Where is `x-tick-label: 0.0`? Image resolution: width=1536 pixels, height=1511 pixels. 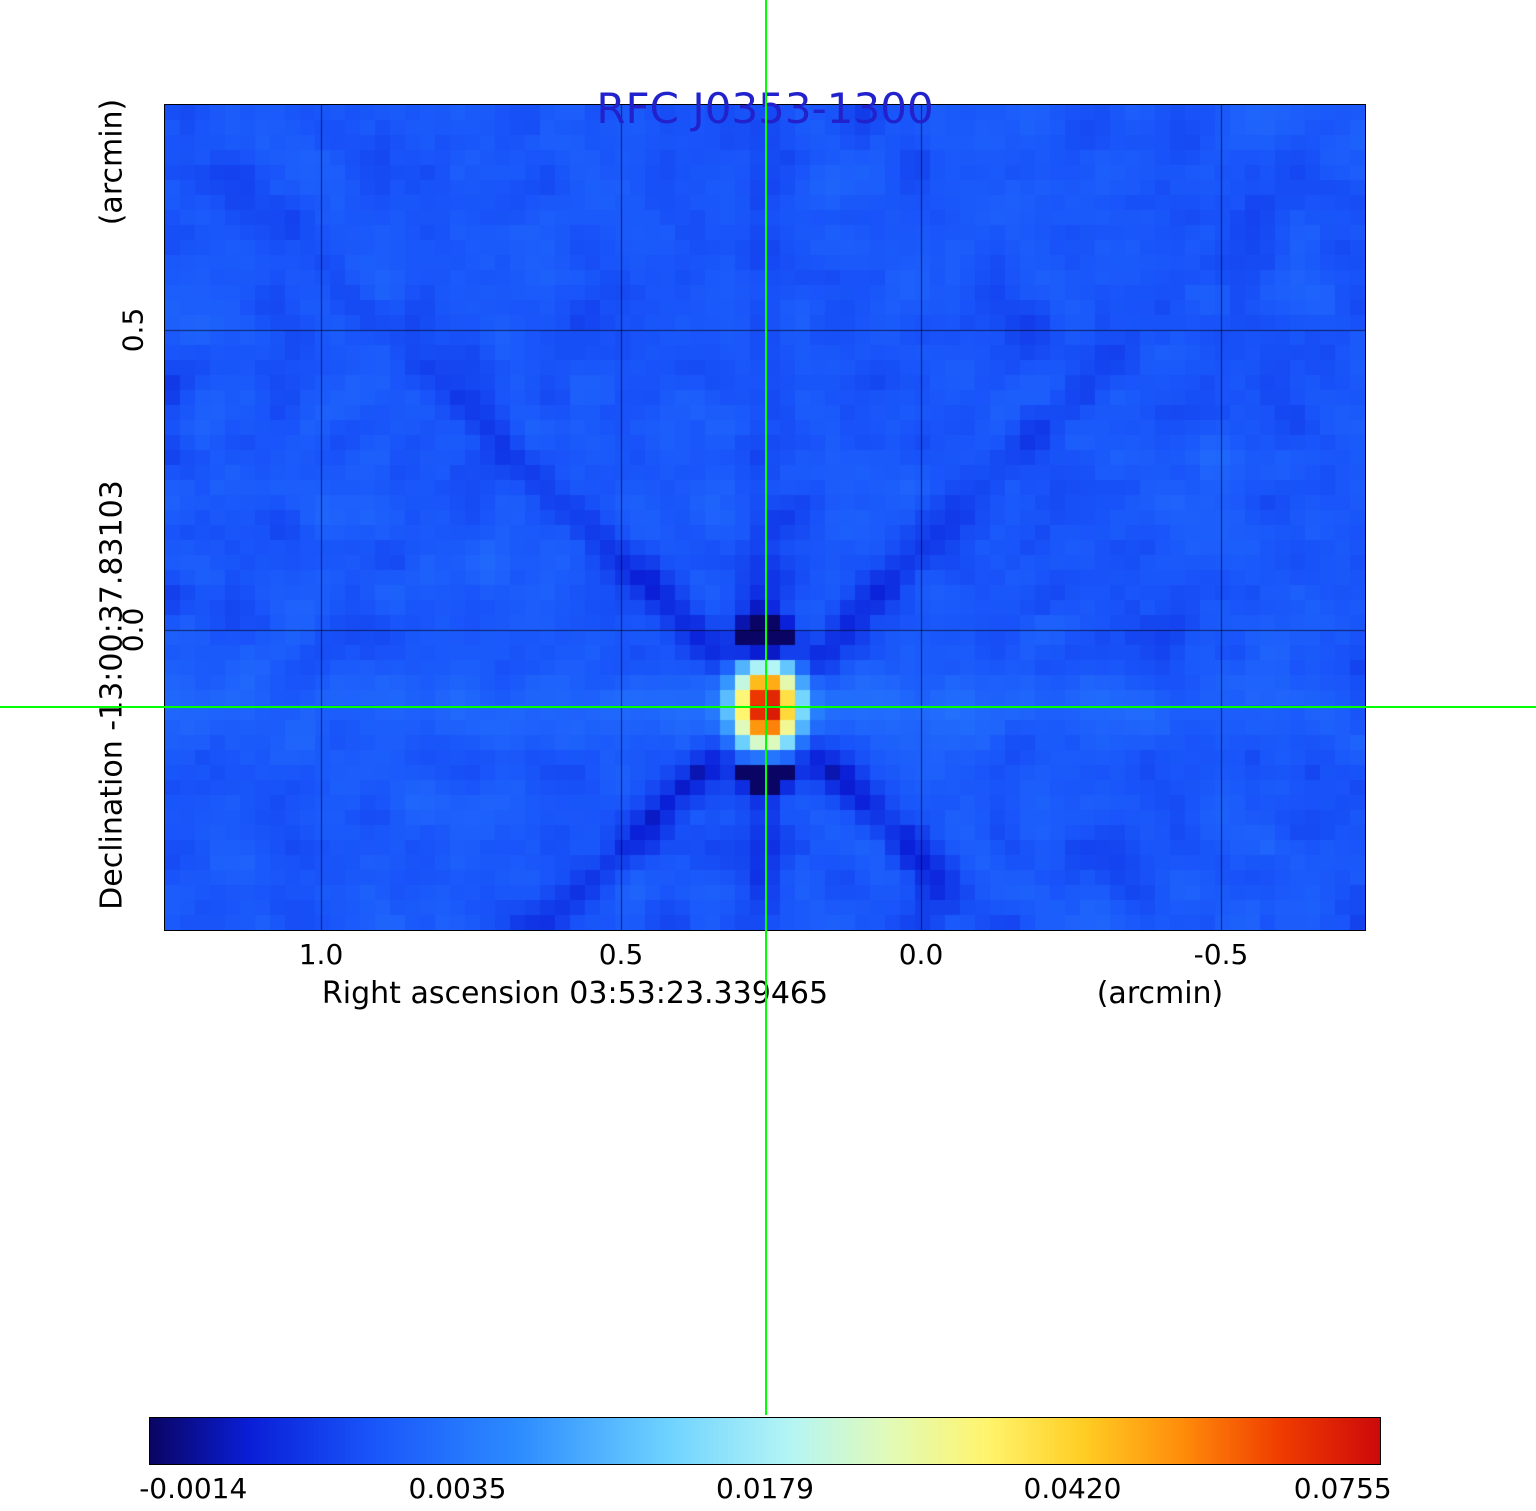 x-tick-label: 0.0 is located at coordinates (921, 954).